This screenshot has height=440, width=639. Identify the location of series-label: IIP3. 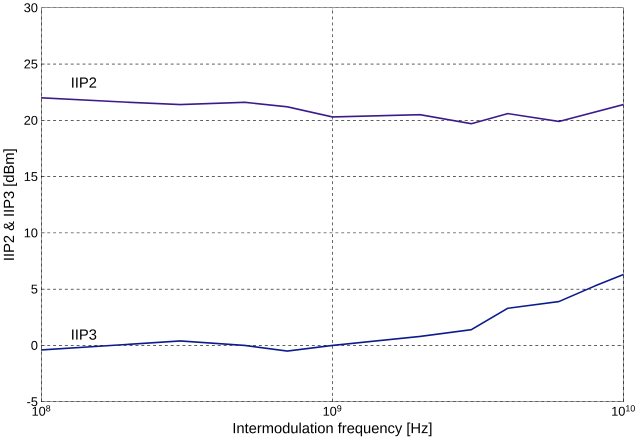
(84, 335).